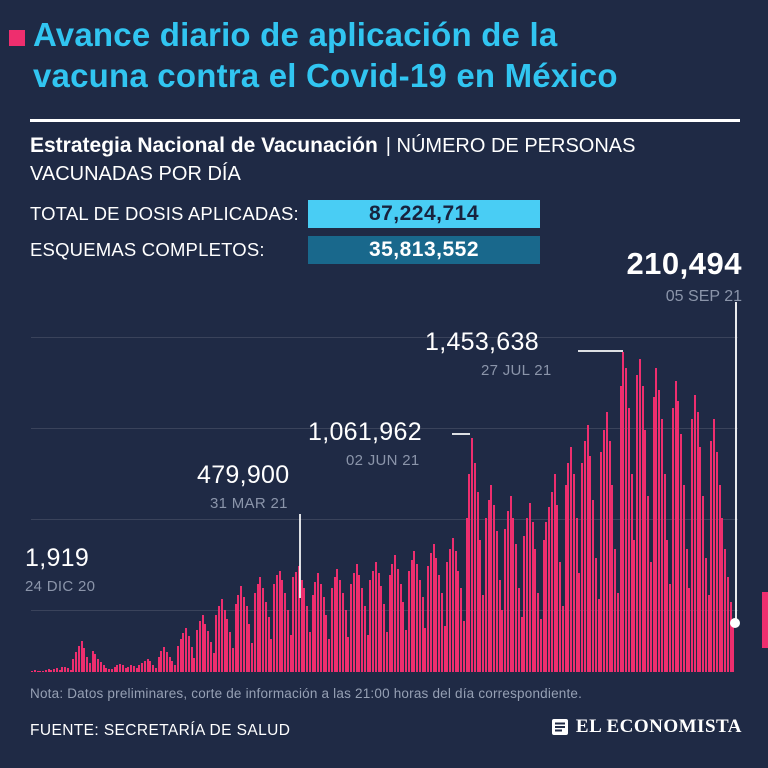 The image size is (768, 768). I want to click on annotation-value: 1,061,962, so click(365, 432).